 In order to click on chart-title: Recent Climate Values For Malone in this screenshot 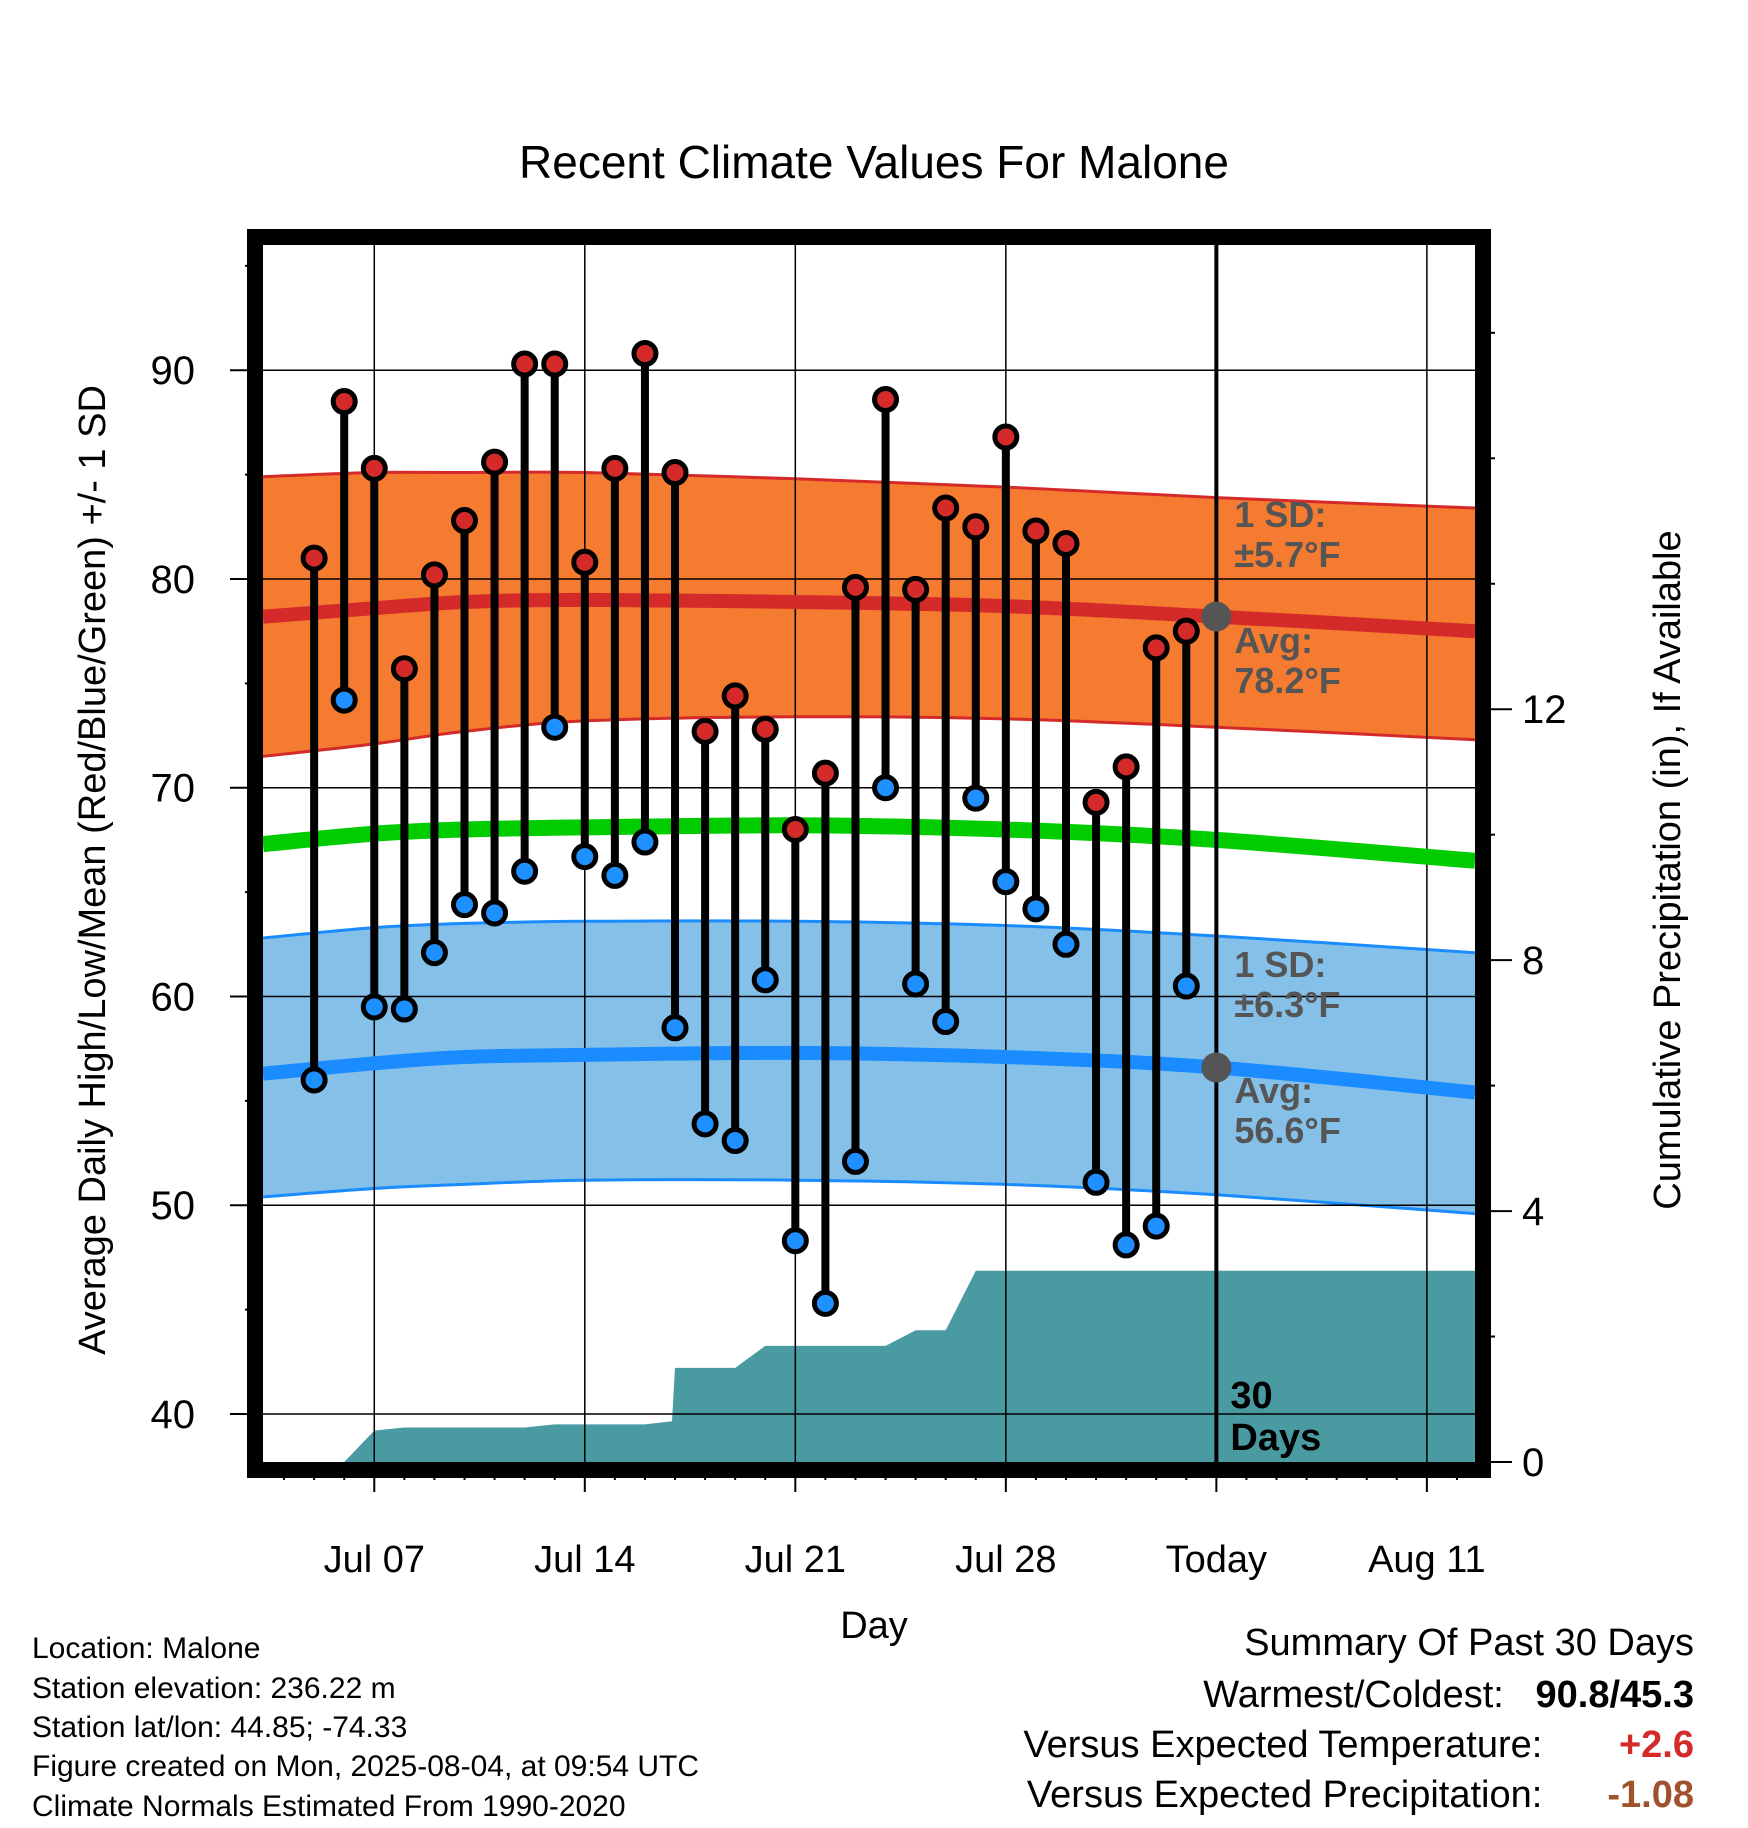, I will do `click(874, 162)`.